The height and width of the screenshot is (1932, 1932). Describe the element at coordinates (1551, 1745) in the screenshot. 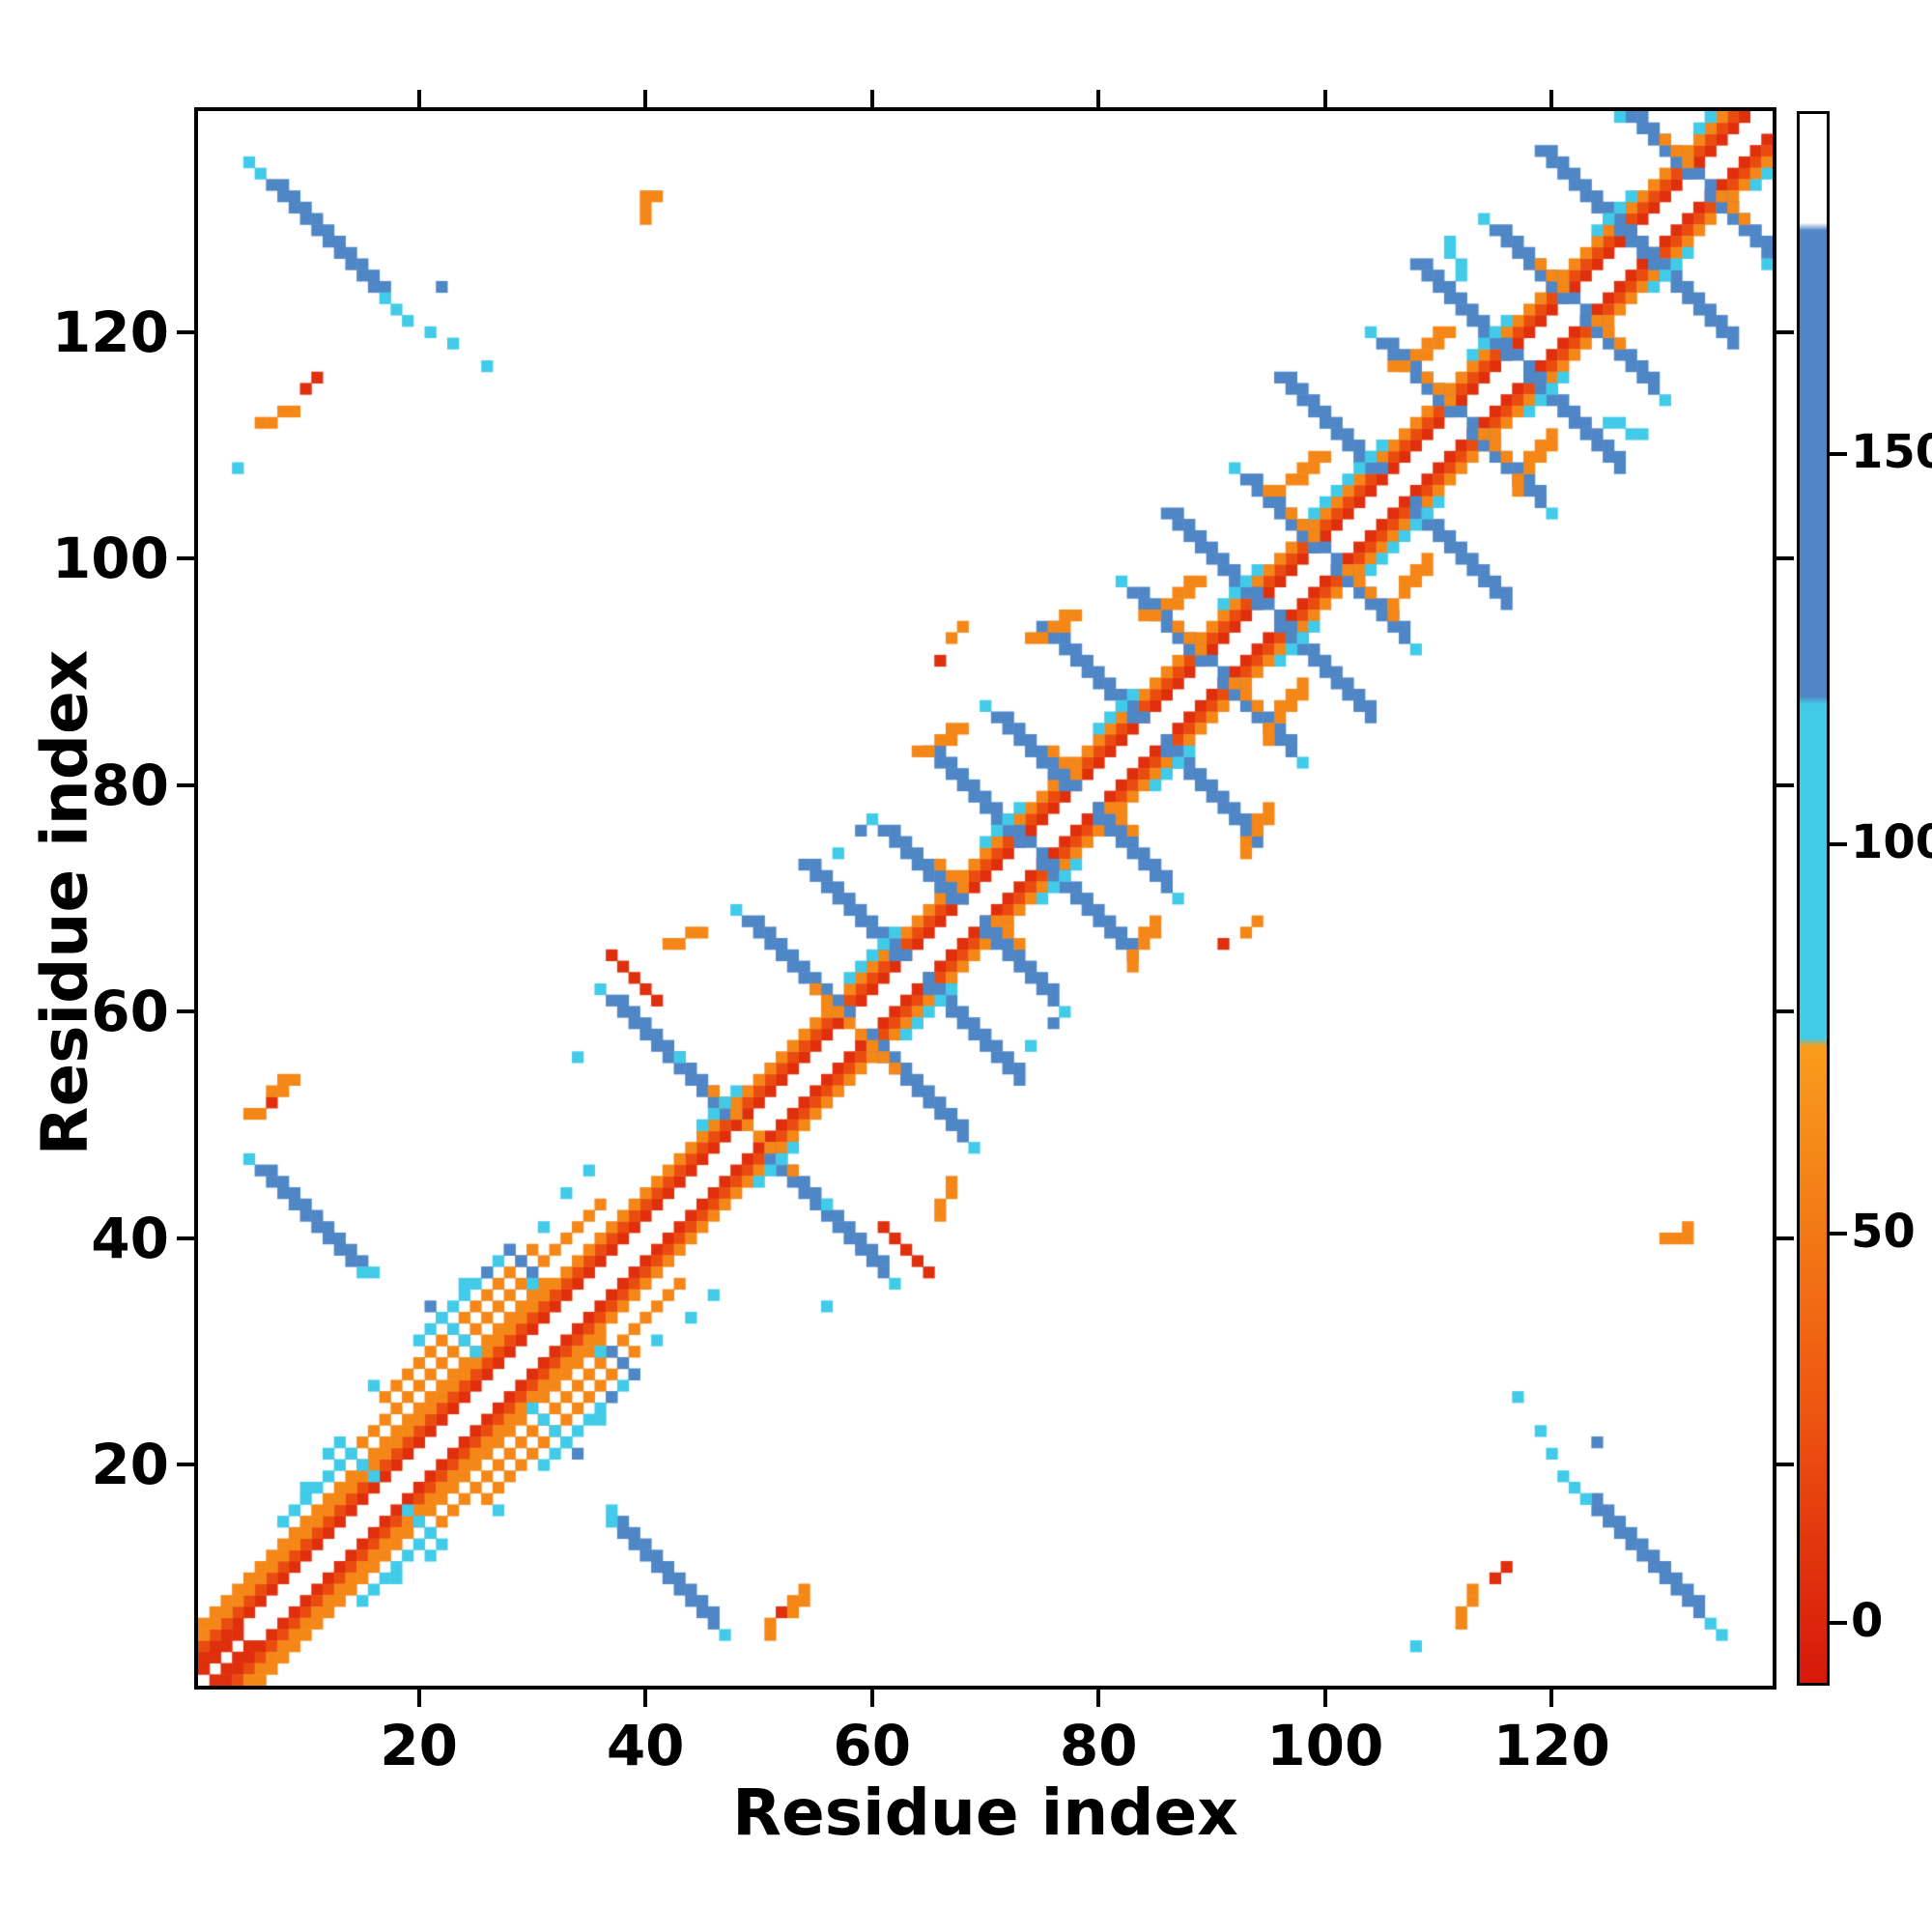

I see `x-tick-label: 120` at that location.